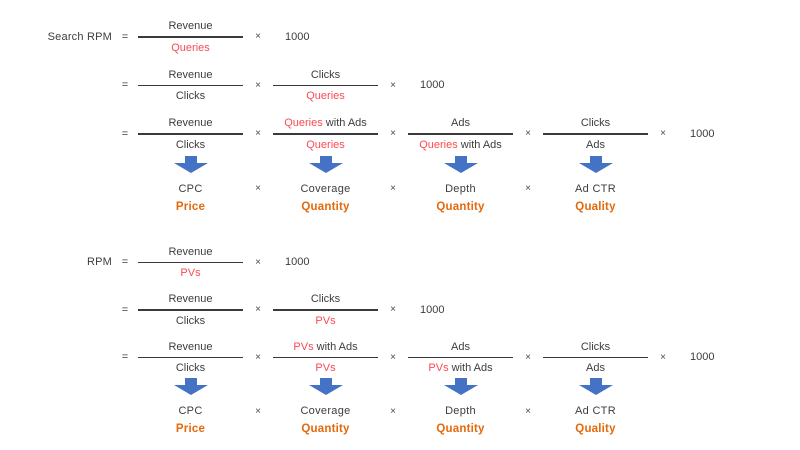  Describe the element at coordinates (325, 358) in the screenshot. I see `fraction: PVs with Ads PVs` at that location.